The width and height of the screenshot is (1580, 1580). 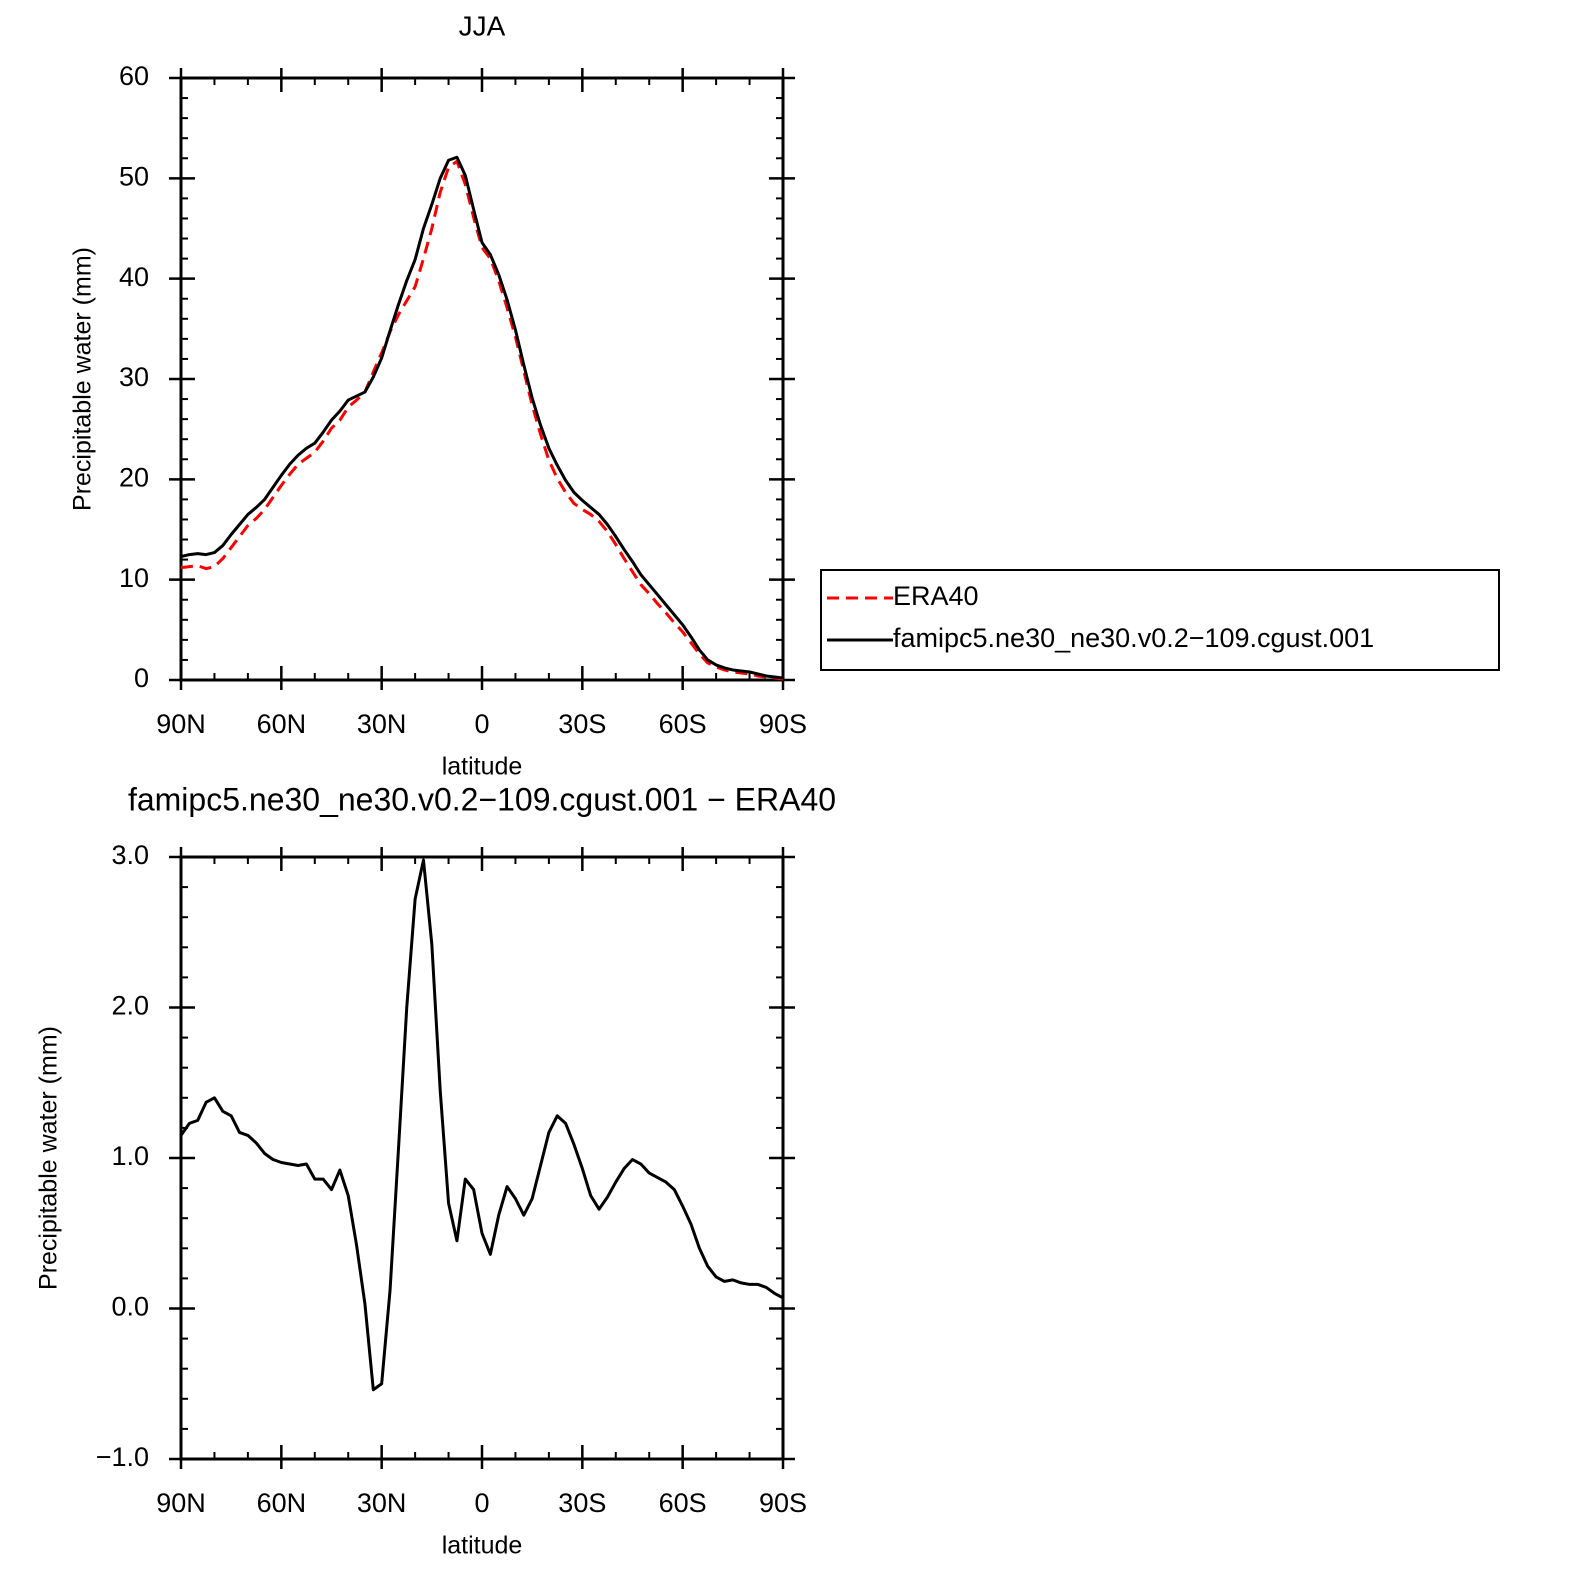 I want to click on y-tick-label: 50, so click(x=134, y=176).